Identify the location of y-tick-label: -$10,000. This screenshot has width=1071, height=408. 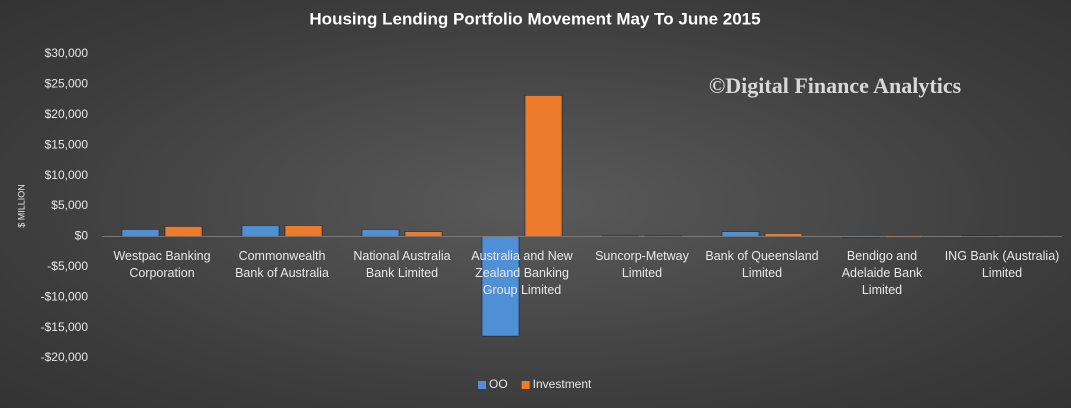
(65, 296).